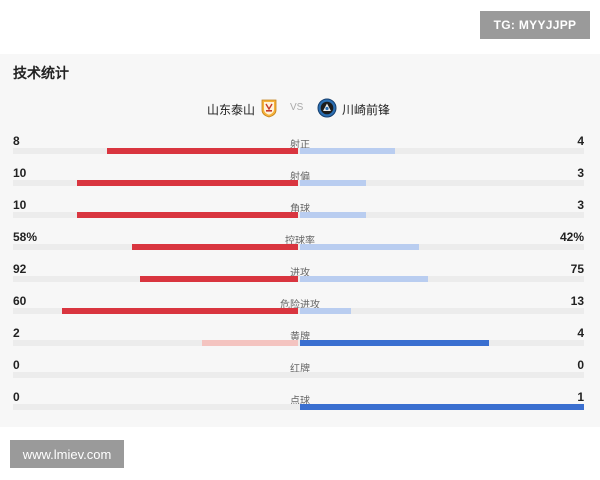  I want to click on stat-label: 红牌, so click(300, 369).